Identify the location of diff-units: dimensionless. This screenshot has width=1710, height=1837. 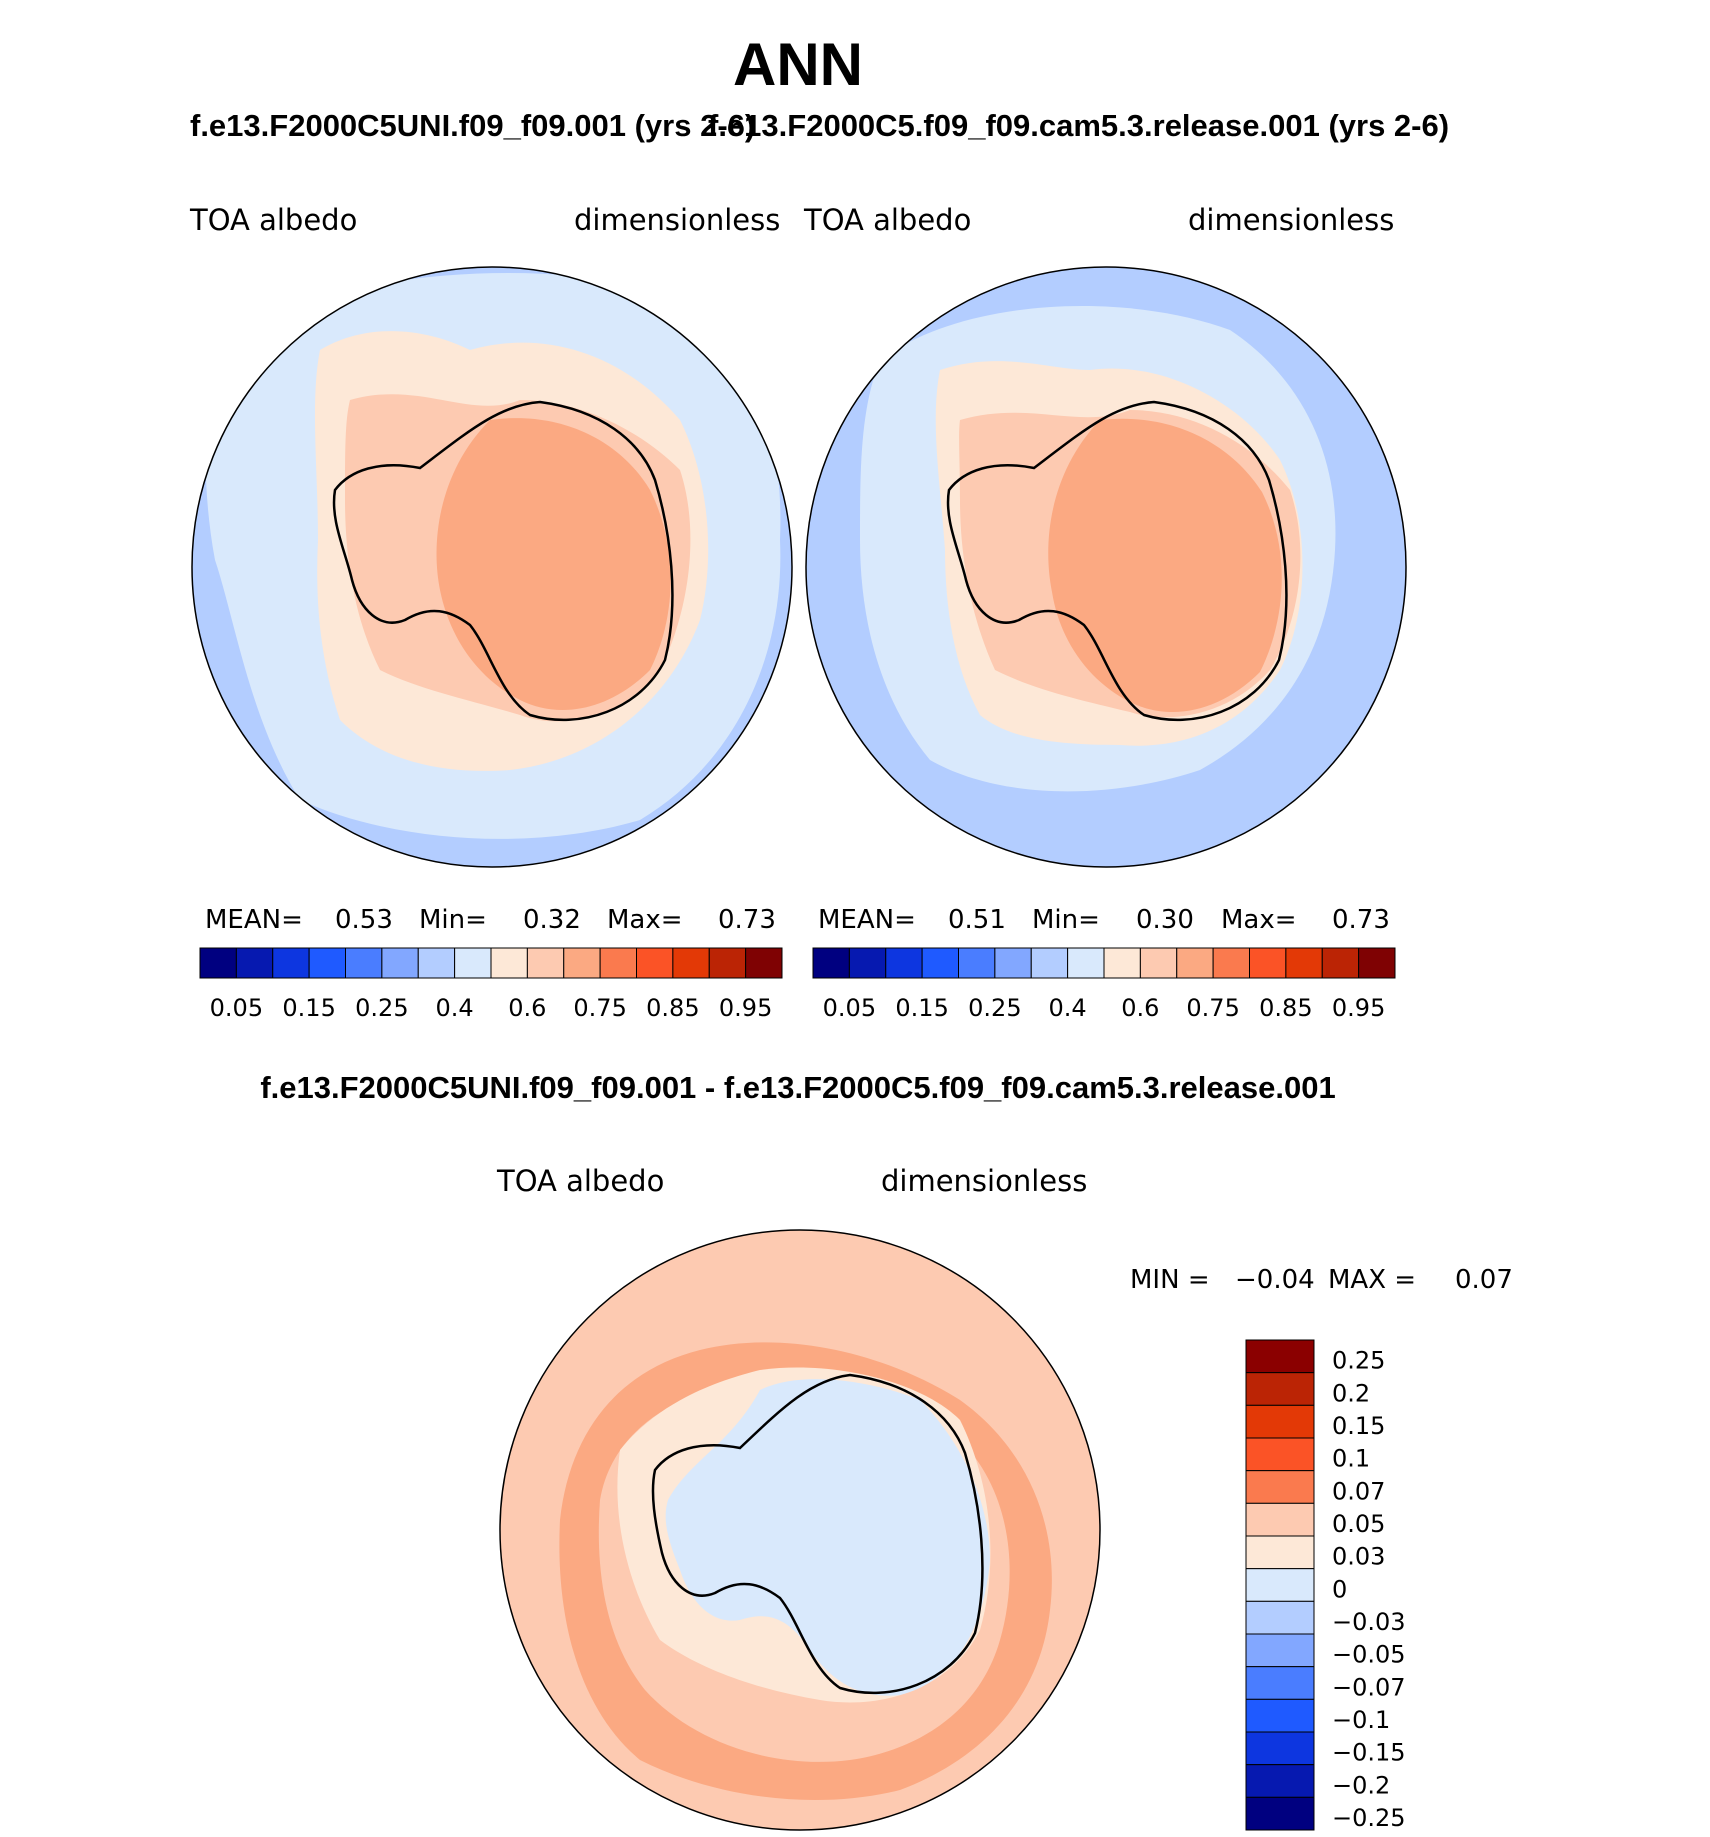
(984, 1181).